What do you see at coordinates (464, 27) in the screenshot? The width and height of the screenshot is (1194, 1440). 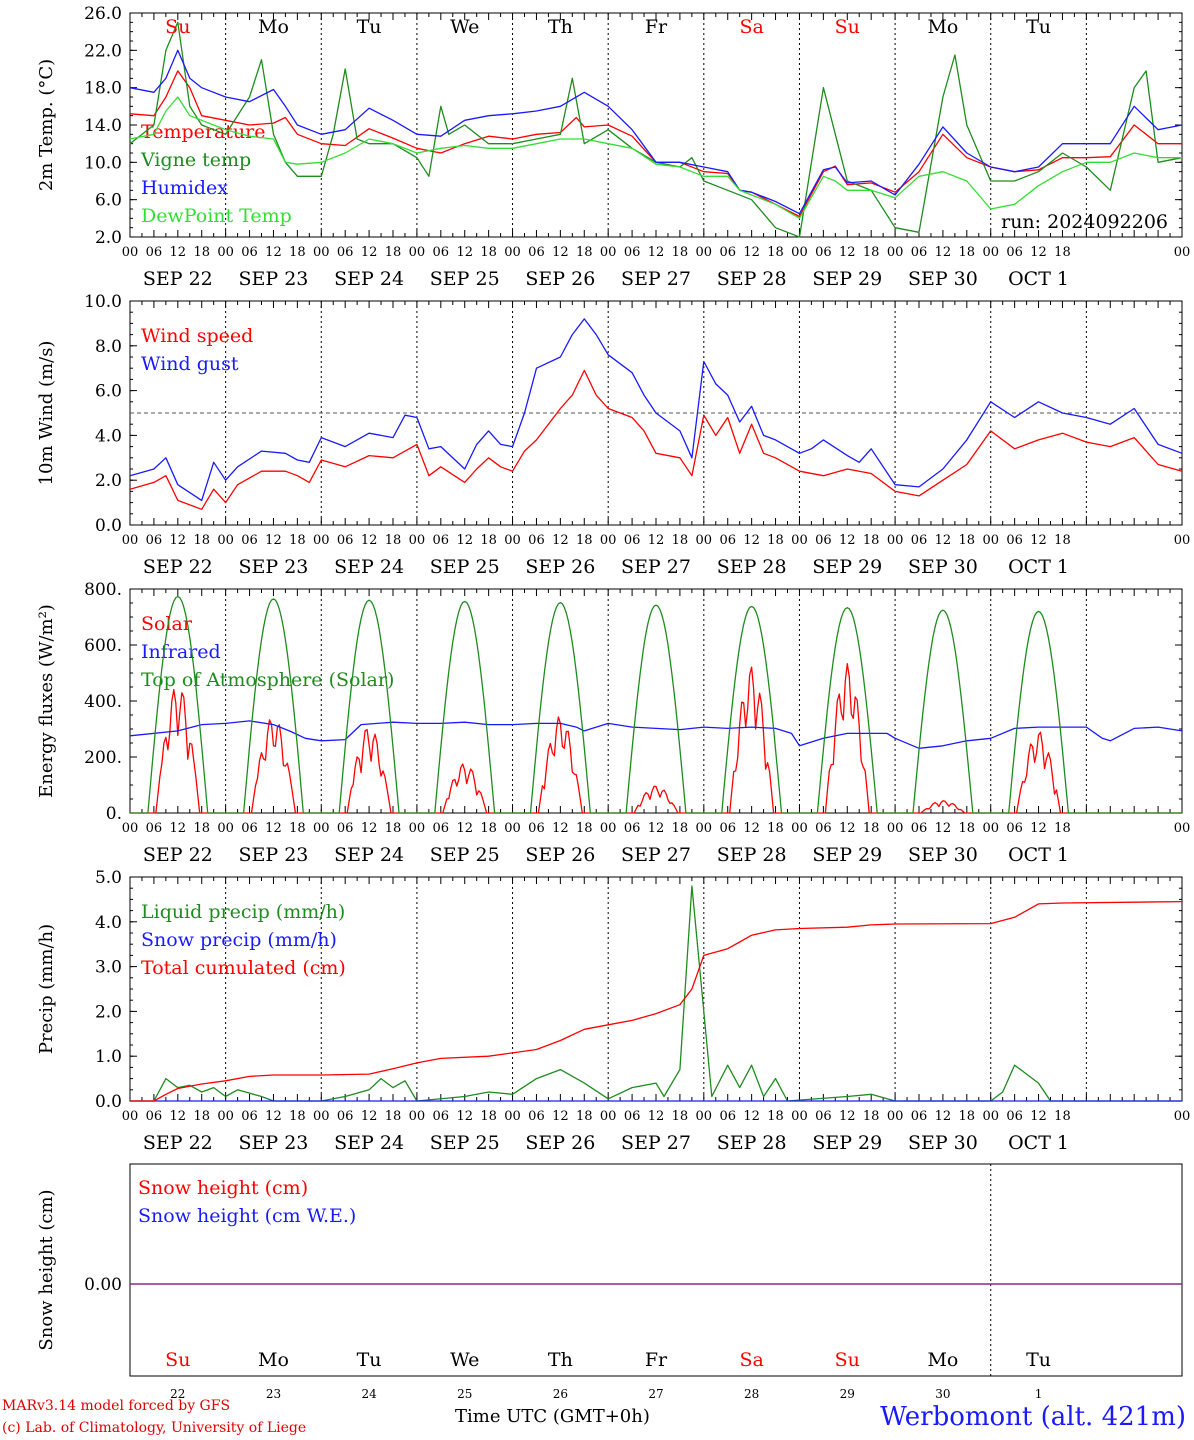 I see `weekday-label: We` at bounding box center [464, 27].